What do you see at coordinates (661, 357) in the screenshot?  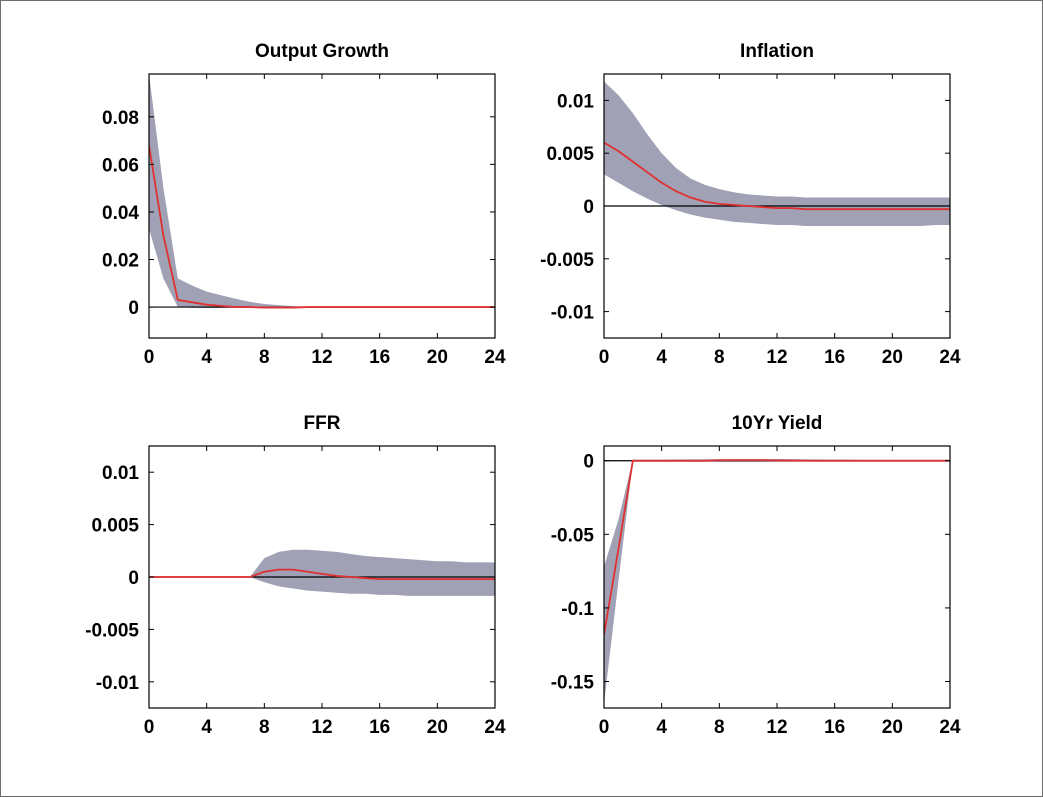 I see `inflation-xtick-label: 4` at bounding box center [661, 357].